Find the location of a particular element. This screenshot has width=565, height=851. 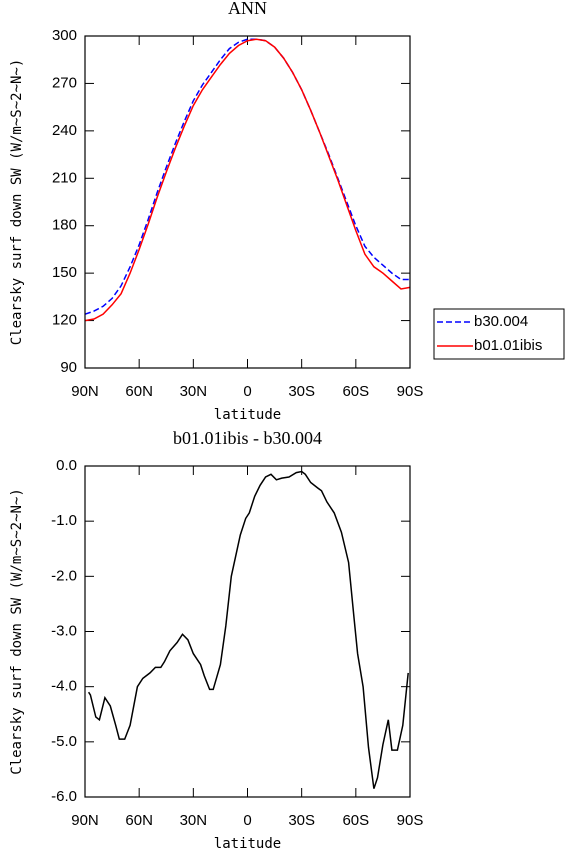

legend-label: b01.01ibis is located at coordinates (508, 345).